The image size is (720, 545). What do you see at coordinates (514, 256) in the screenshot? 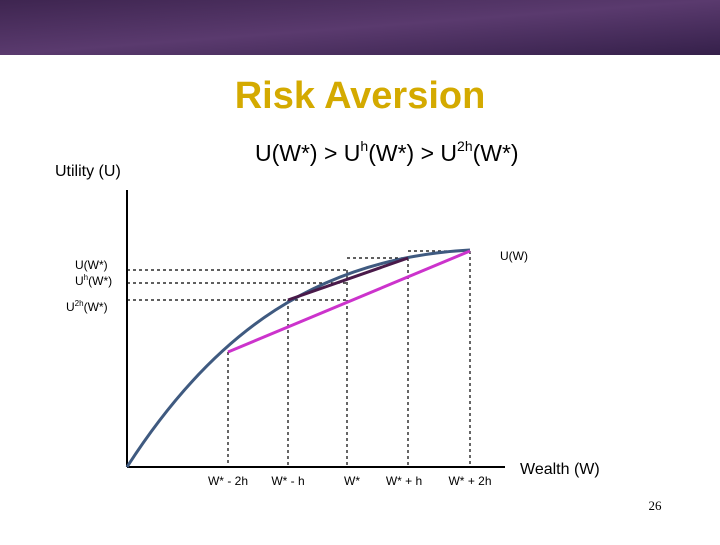
I see `curve-label: U(W)` at bounding box center [514, 256].